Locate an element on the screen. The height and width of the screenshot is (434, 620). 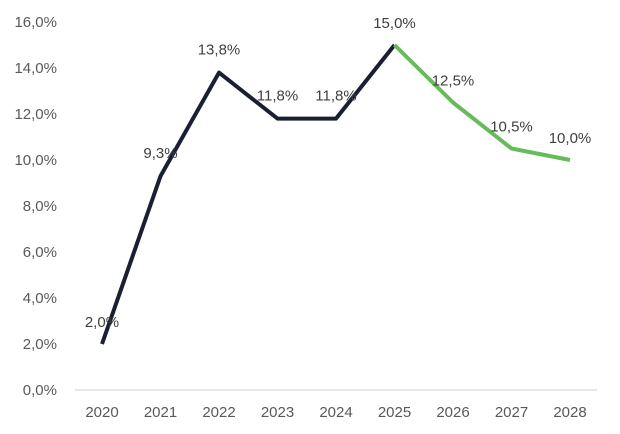
x-axis-tick-labels: 2020 2021 2022 2023 2024 2025 2026 2027 2028 is located at coordinates (335, 412).